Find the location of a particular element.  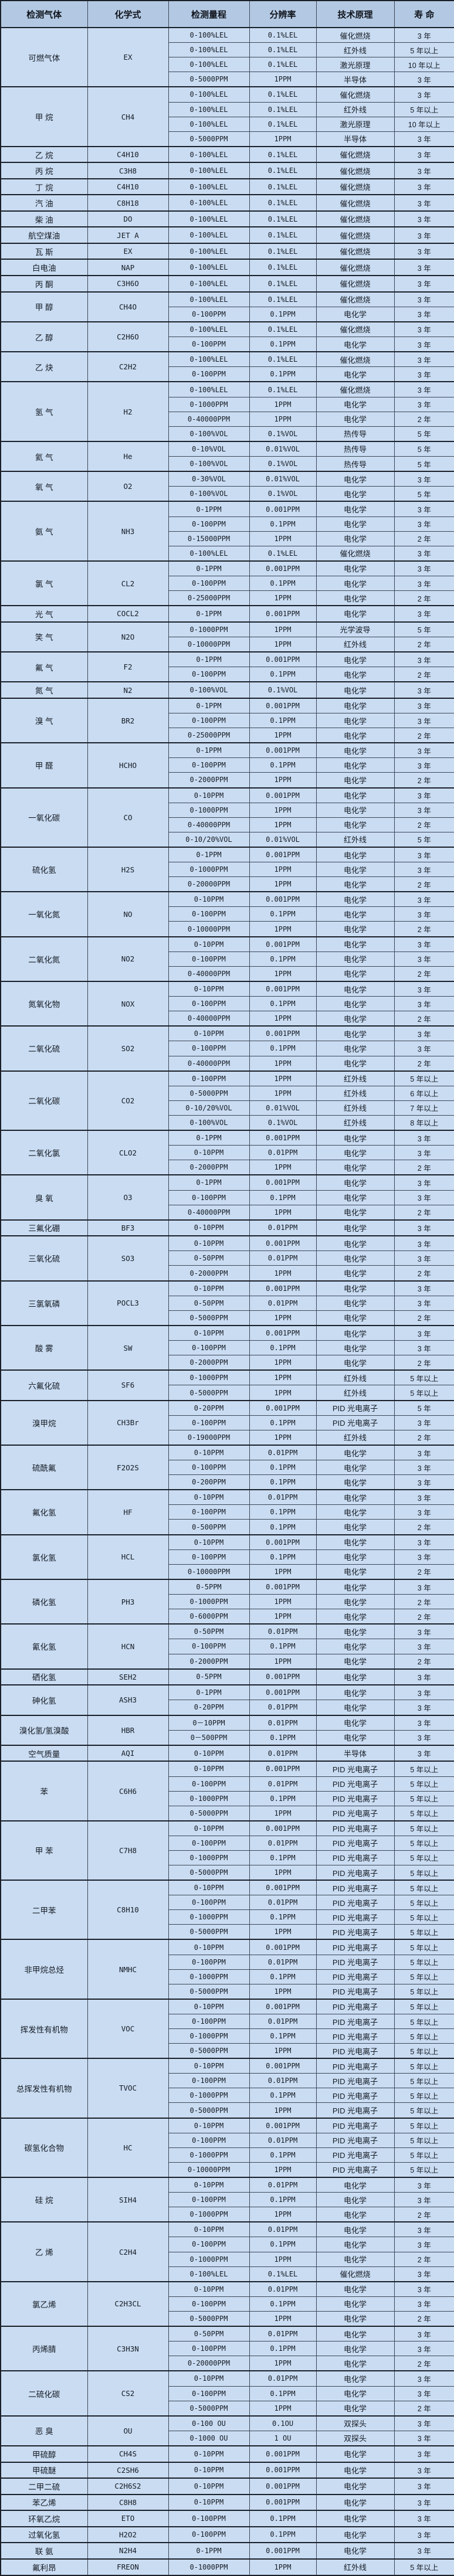

formula-cell: COCL2 is located at coordinates (128, 614).